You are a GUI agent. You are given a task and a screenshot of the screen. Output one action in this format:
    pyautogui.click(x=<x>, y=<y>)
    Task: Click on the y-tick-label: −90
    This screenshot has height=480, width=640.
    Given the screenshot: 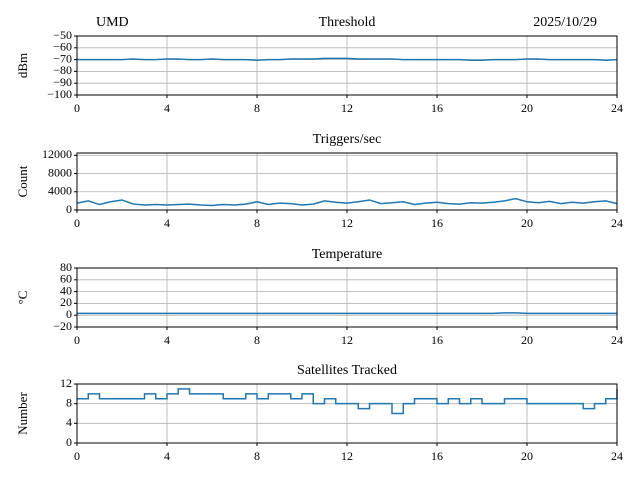 What is the action you would take?
    pyautogui.click(x=62, y=82)
    